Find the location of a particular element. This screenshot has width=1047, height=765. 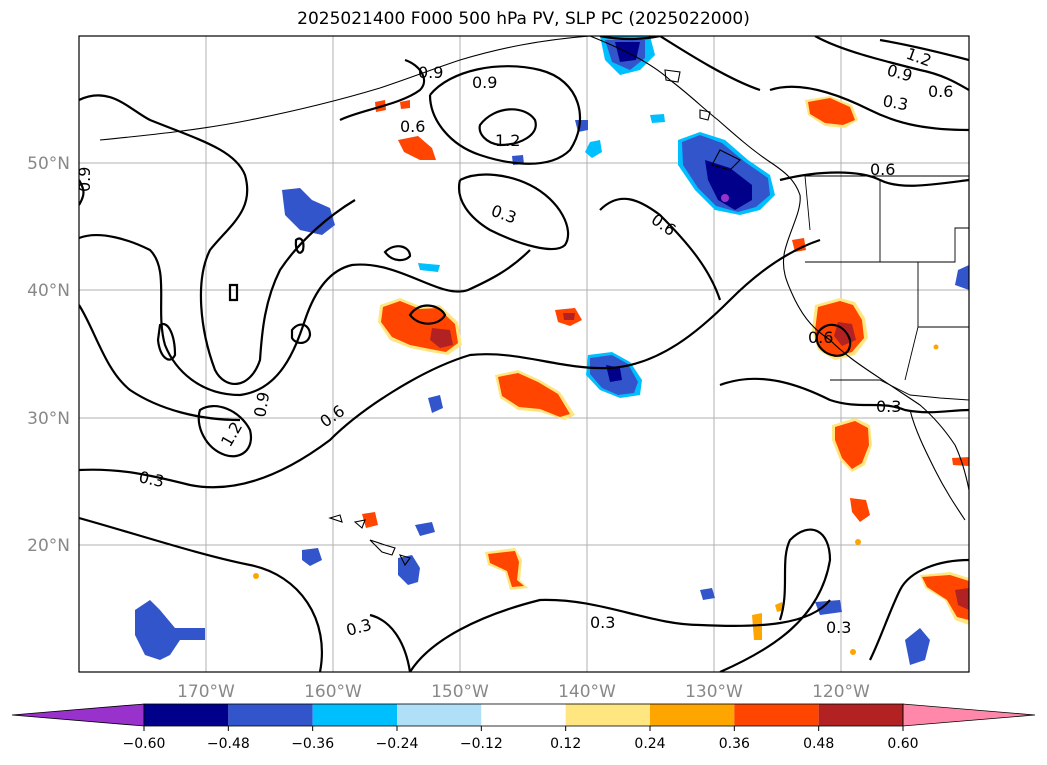

longitude-labels: 170°W 160°W 150°W 140°W 130°W 120°W is located at coordinates (523, 692).